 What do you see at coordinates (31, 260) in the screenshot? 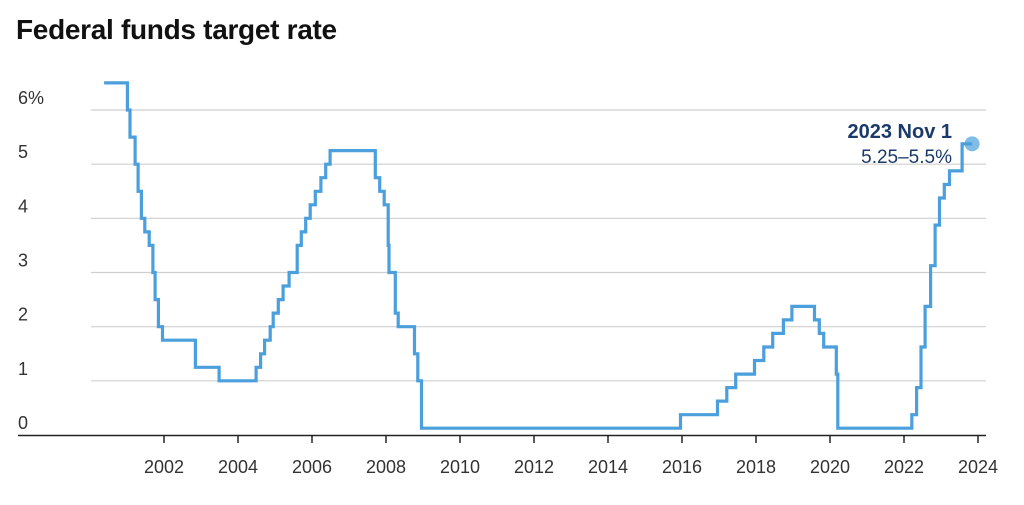
I see `y-axis: 0 1 2 3 4 5 6%` at bounding box center [31, 260].